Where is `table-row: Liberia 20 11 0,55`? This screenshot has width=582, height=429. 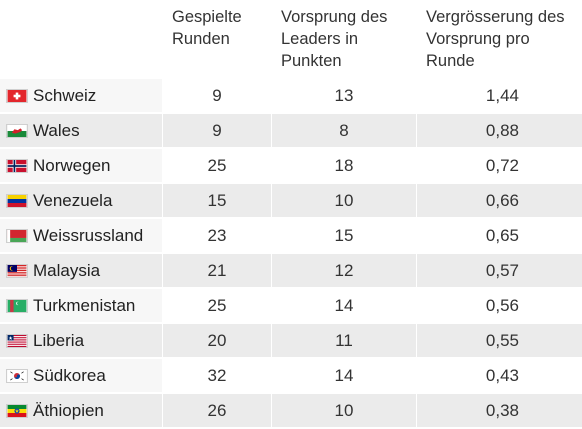
table-row: Liberia 20 11 0,55 is located at coordinates (291, 341).